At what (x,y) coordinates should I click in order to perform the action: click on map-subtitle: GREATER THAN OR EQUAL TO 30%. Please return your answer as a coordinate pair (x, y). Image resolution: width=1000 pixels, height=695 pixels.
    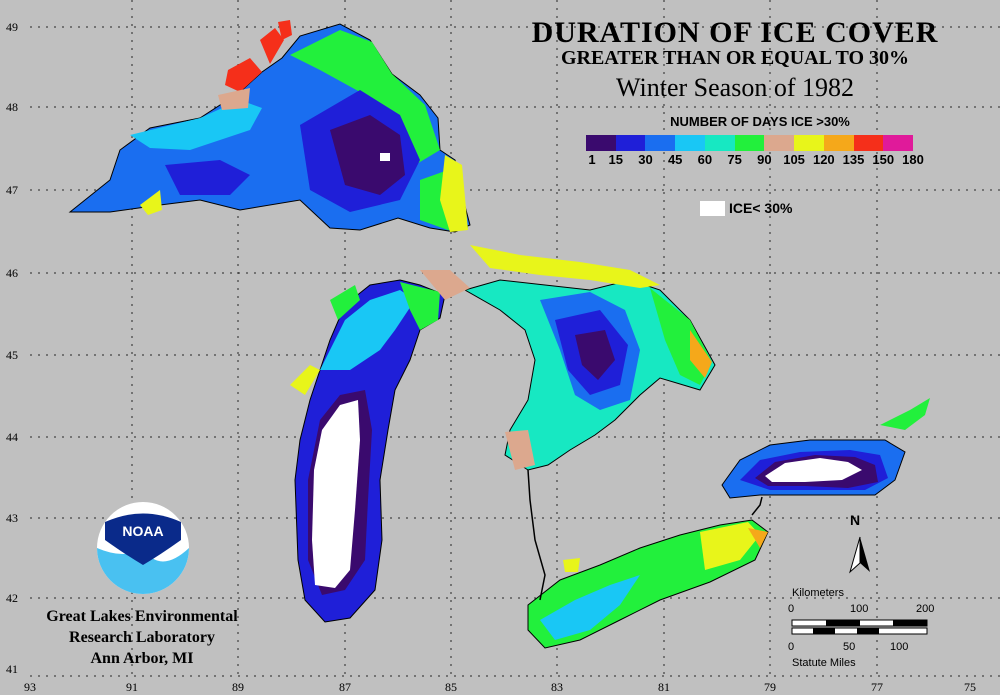
    Looking at the image, I should click on (735, 58).